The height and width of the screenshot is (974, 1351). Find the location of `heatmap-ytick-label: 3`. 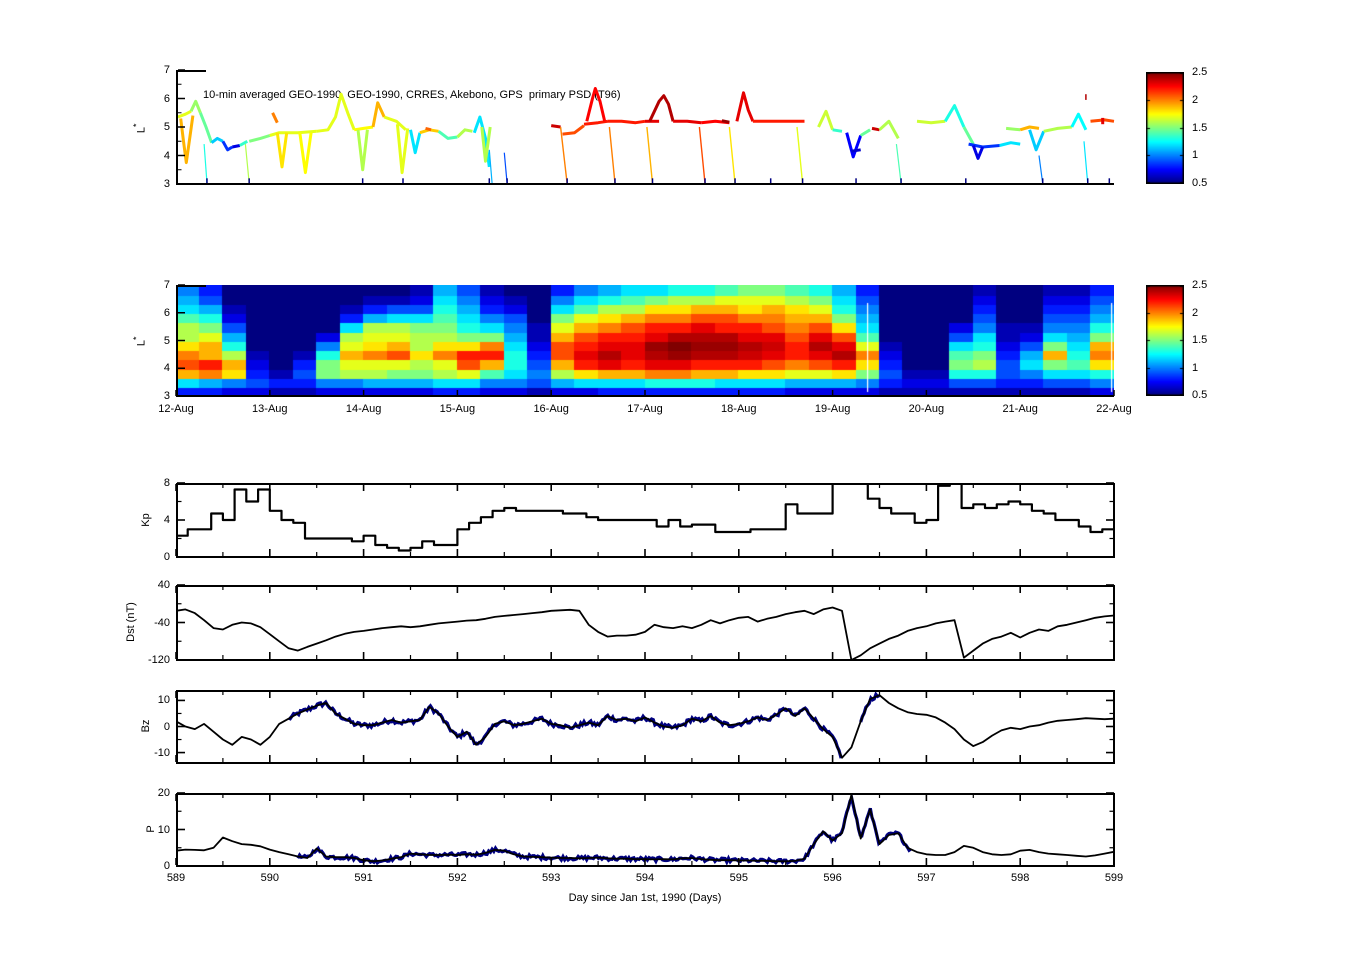

heatmap-ytick-label: 3 is located at coordinates (166, 396).